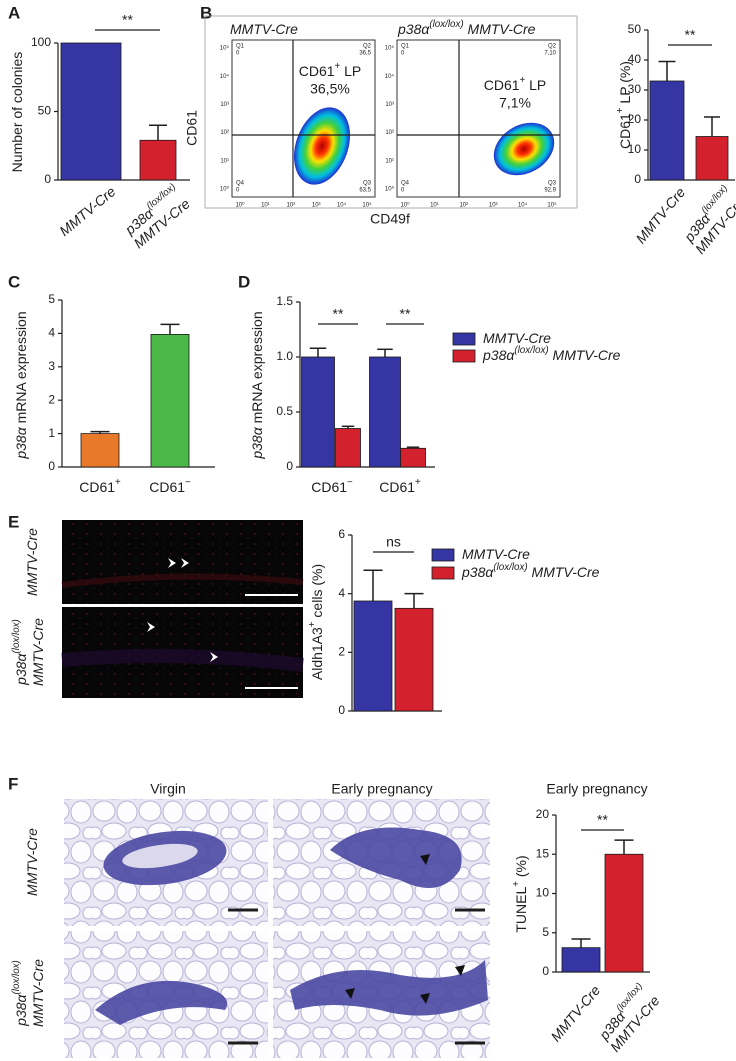 Image resolution: width=736 pixels, height=1061 pixels. I want to click on duct-lumen, so click(160, 856).